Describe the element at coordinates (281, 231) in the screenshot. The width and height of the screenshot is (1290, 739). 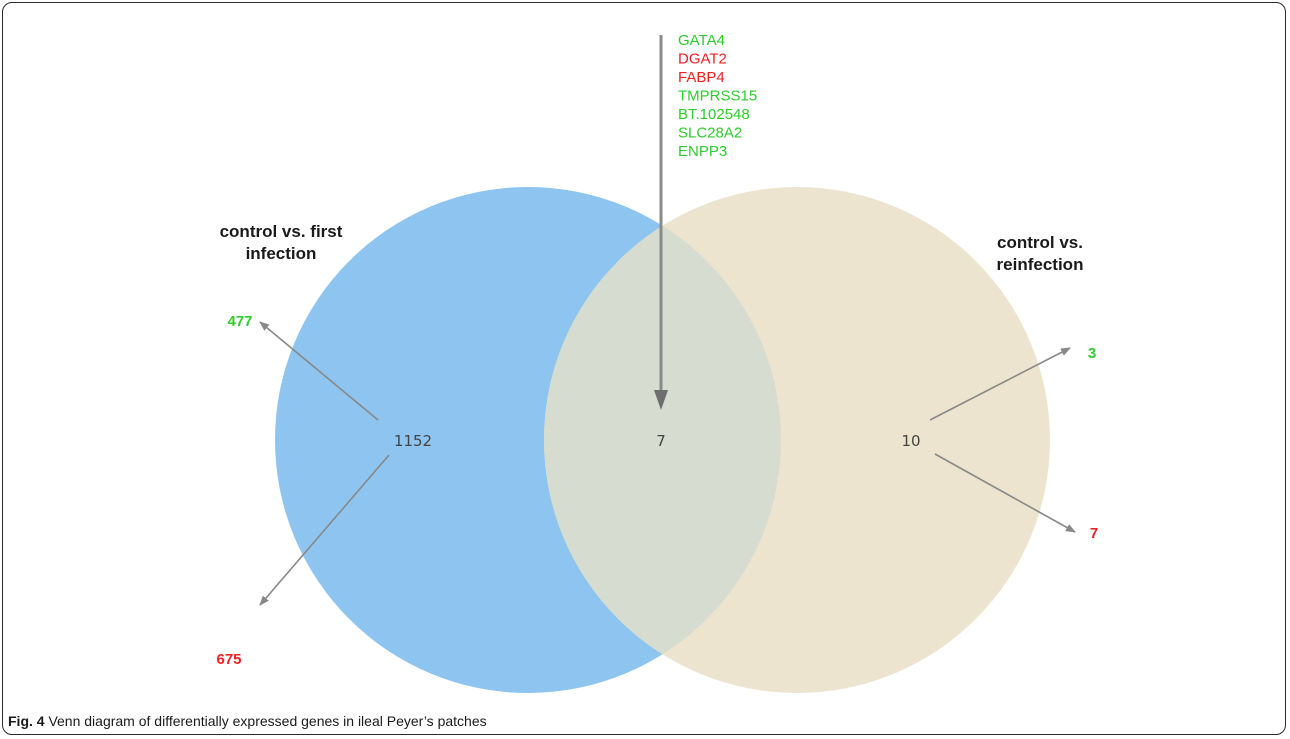
I see `set-a-title-line1: control vs. first` at that location.